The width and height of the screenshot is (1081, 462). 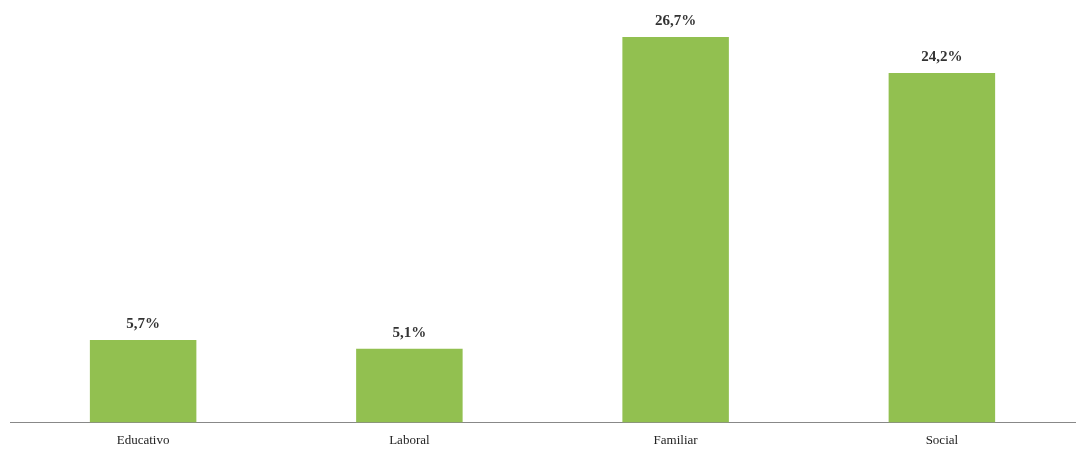 I want to click on data-label: 26,7%, so click(x=676, y=20).